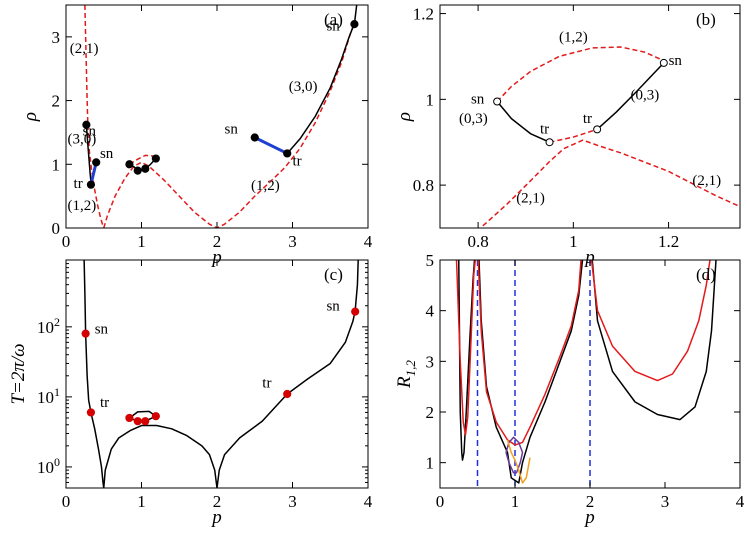 This screenshot has width=747, height=533. Describe the element at coordinates (573, 37) in the screenshot. I see `annotation-b-0: (1,2)` at that location.